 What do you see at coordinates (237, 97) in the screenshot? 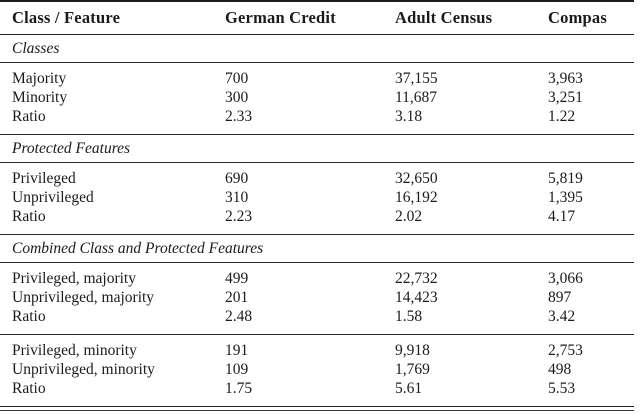
I see `row-value: 300` at bounding box center [237, 97].